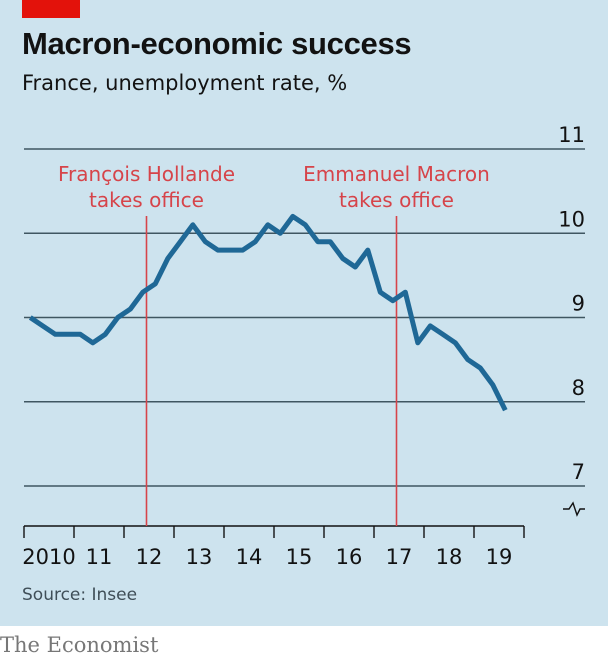 This screenshot has width=608, height=662. What do you see at coordinates (48, 557) in the screenshot?
I see `x-tick-label-2010: 2010` at bounding box center [48, 557].